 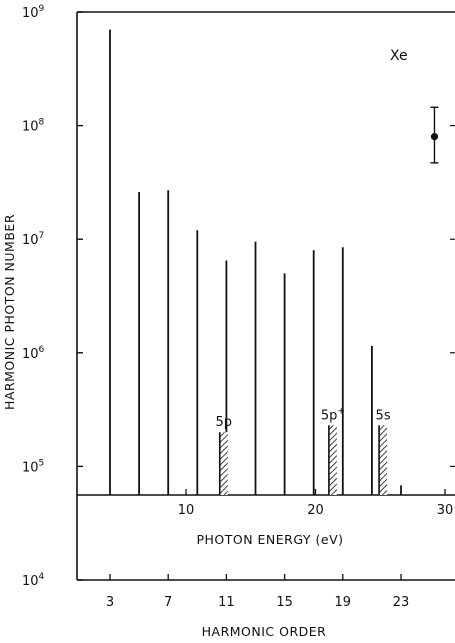 What do you see at coordinates (257, 592) in the screenshot?
I see `order-axis-ticks: 3 7 11 15 19 23` at bounding box center [257, 592].